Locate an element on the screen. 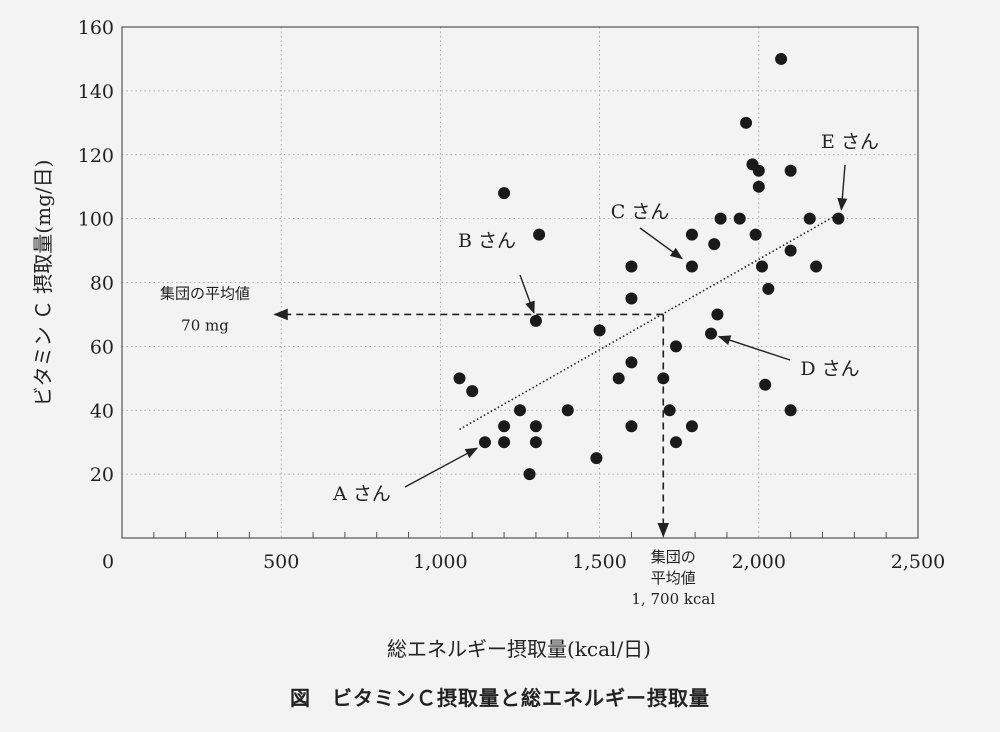 The image size is (1000, 732). y-tick-label: 40 is located at coordinates (102, 411).